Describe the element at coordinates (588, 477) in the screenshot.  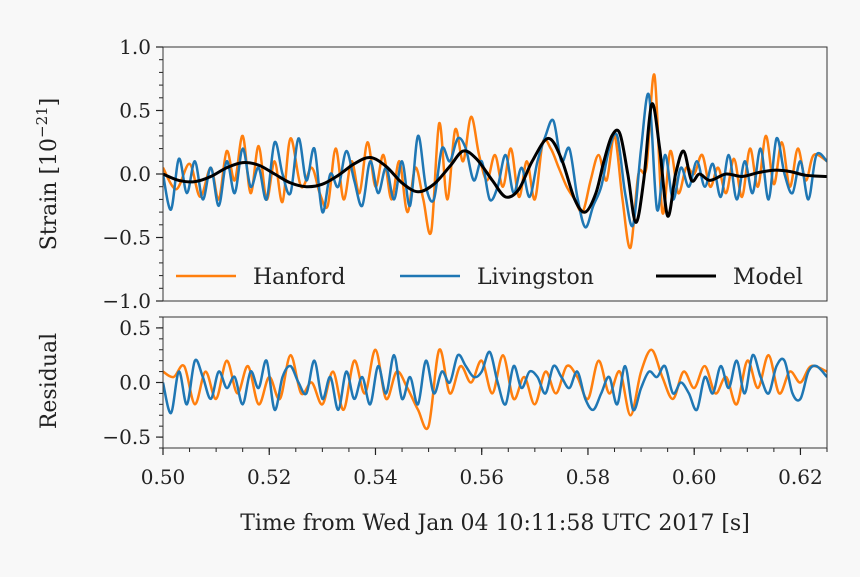
I see `x-tick-label: 0.58` at that location.